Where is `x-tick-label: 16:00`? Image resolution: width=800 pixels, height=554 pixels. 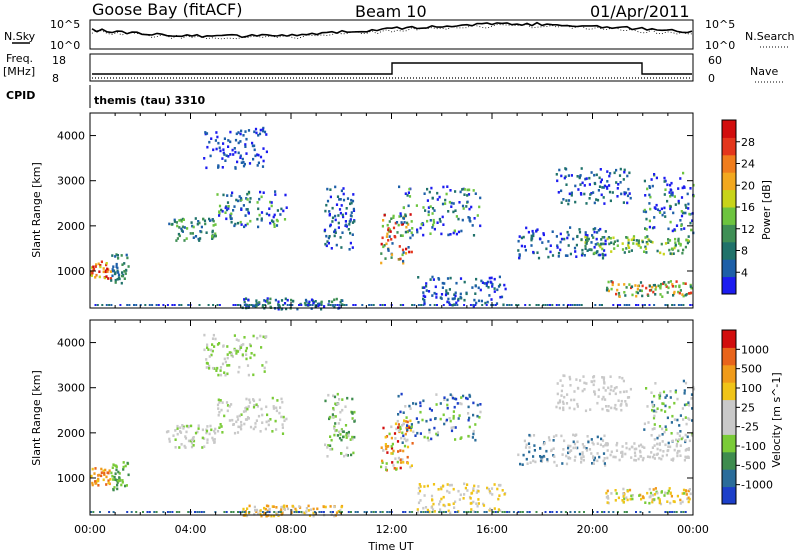
x-tick-label: 16:00 is located at coordinates (492, 529).